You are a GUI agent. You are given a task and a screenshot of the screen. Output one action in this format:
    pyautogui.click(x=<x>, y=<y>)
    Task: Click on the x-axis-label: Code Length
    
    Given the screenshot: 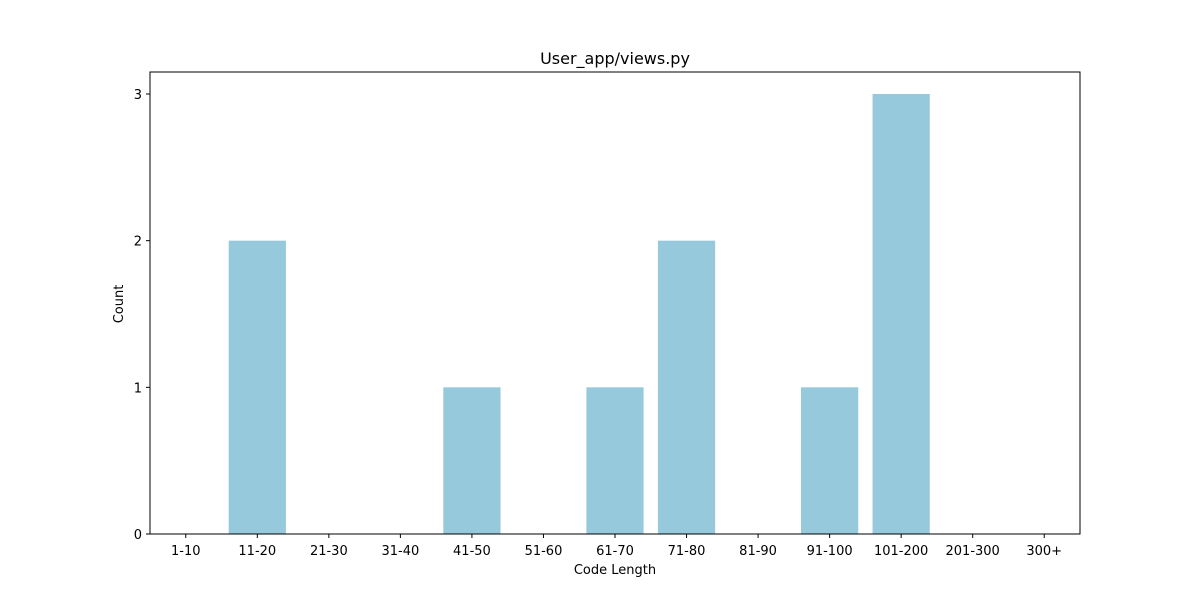 What is the action you would take?
    pyautogui.click(x=615, y=570)
    